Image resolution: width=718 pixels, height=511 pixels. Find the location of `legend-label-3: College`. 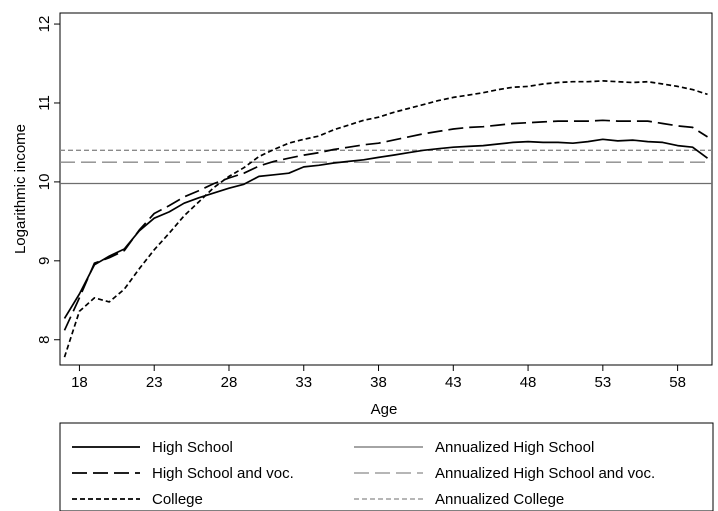

legend-label-3: College is located at coordinates (177, 499).